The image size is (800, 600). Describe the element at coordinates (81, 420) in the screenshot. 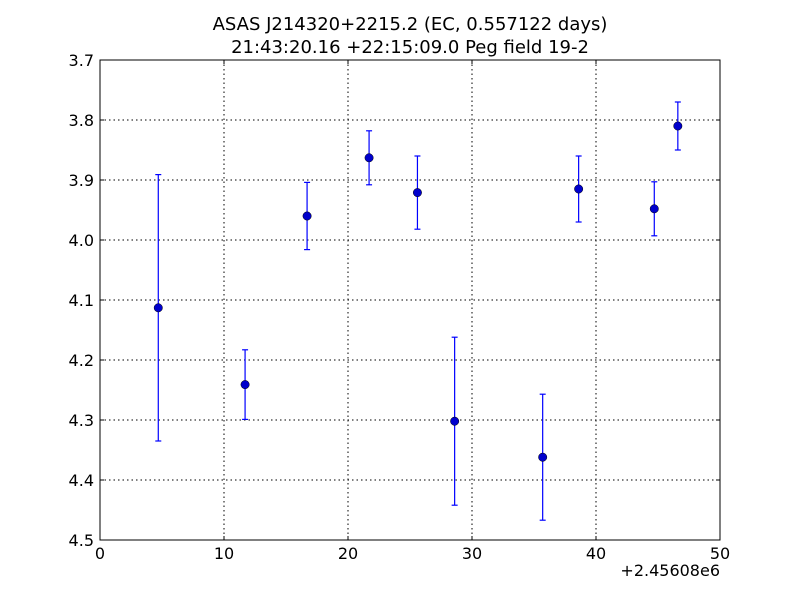

I see `y-tick-label: 4.3` at that location.